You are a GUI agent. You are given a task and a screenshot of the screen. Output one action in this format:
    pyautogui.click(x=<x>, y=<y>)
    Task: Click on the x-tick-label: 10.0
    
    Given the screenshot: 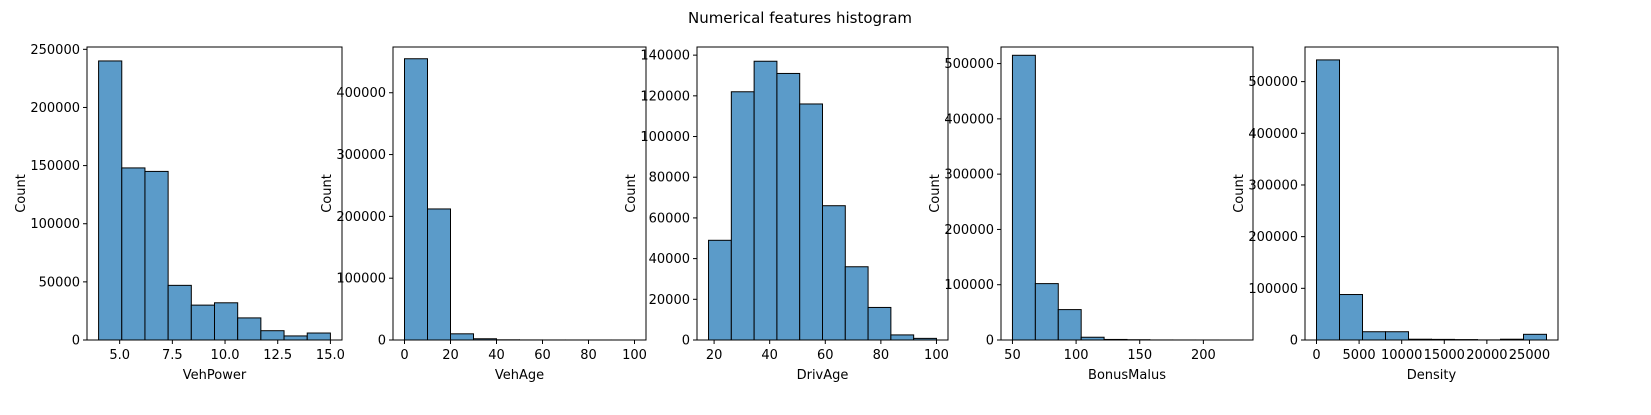 What is the action you would take?
    pyautogui.click(x=225, y=355)
    